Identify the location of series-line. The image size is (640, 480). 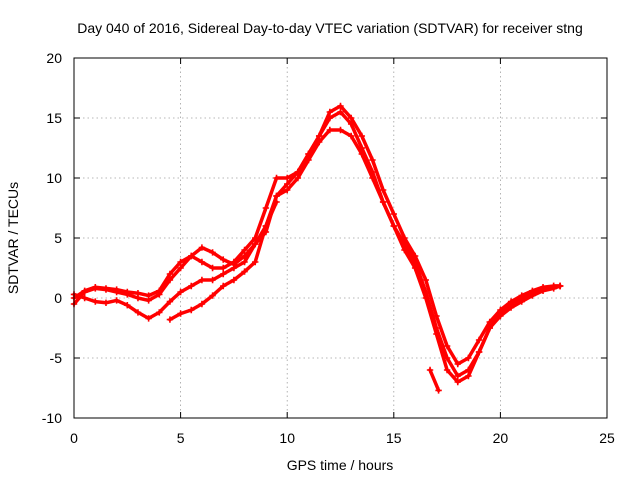
(434, 380).